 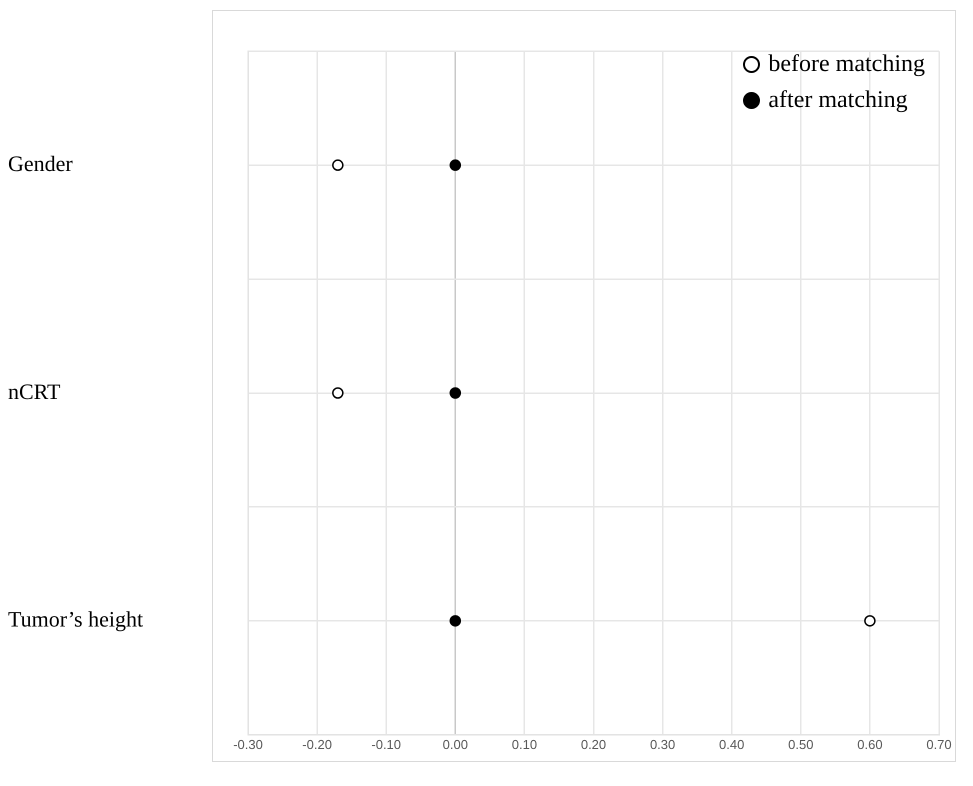 What do you see at coordinates (317, 744) in the screenshot?
I see `x-tick-label: -0.20` at bounding box center [317, 744].